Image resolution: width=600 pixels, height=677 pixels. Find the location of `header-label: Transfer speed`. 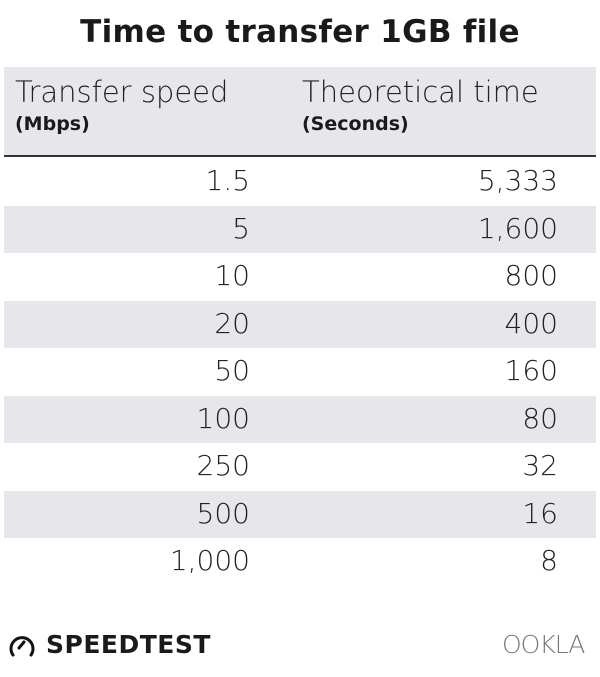

header-label: Transfer speed is located at coordinates (122, 92).